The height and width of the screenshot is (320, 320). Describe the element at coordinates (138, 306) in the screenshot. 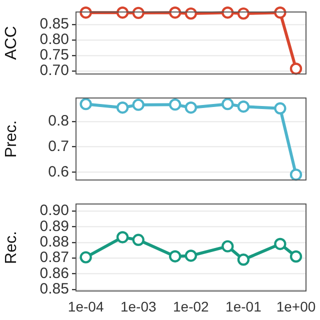

I see `x-tick-label: 1e-03` at that location.